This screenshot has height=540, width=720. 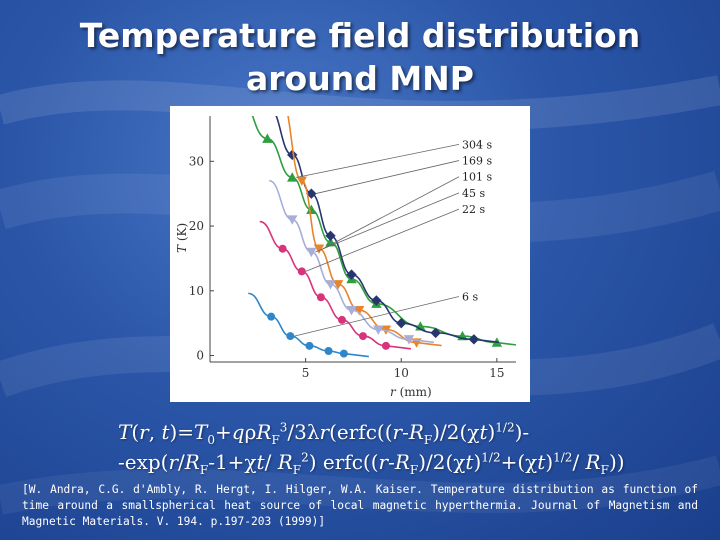 What do you see at coordinates (411, 392) in the screenshot?
I see `x-axis-label: r (mm)` at bounding box center [411, 392].